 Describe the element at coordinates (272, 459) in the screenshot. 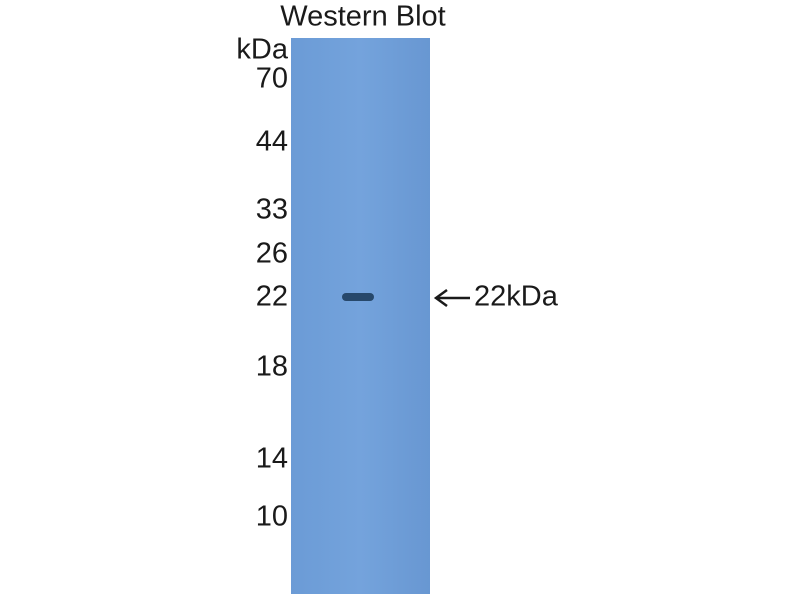

I see `marker-label: 14` at that location.